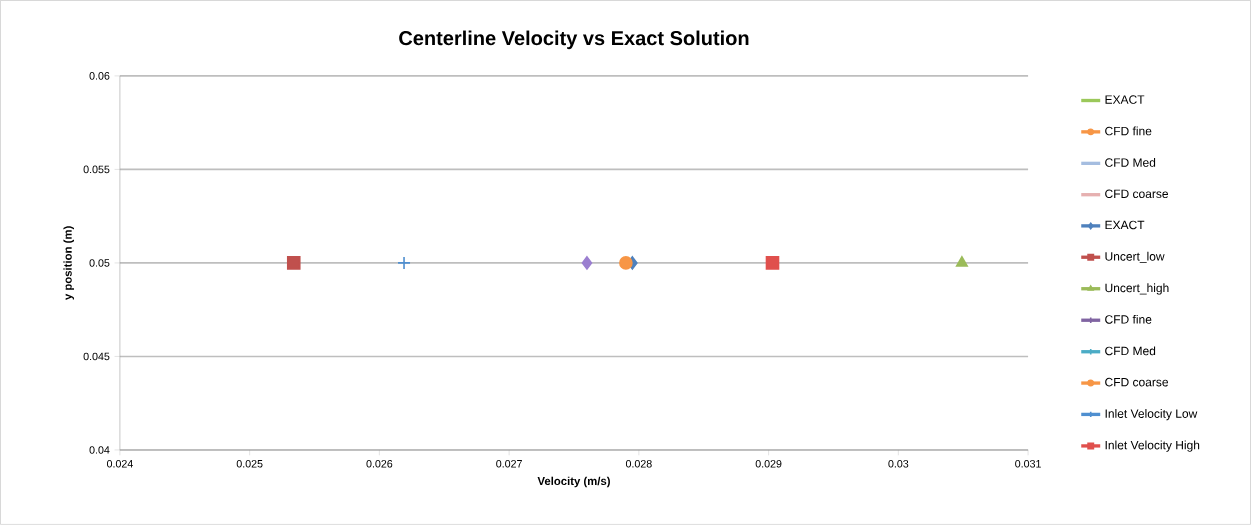 The image size is (1251, 525). Describe the element at coordinates (119, 464) in the screenshot. I see `x-tick-label: 0.024` at that location.